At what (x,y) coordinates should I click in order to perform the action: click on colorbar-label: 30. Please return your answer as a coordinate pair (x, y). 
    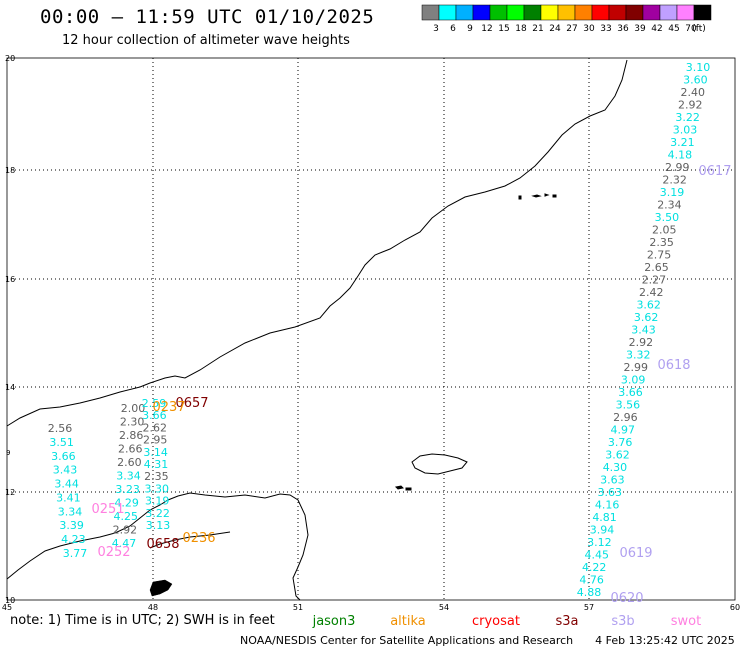
    Looking at the image, I should click on (589, 29).